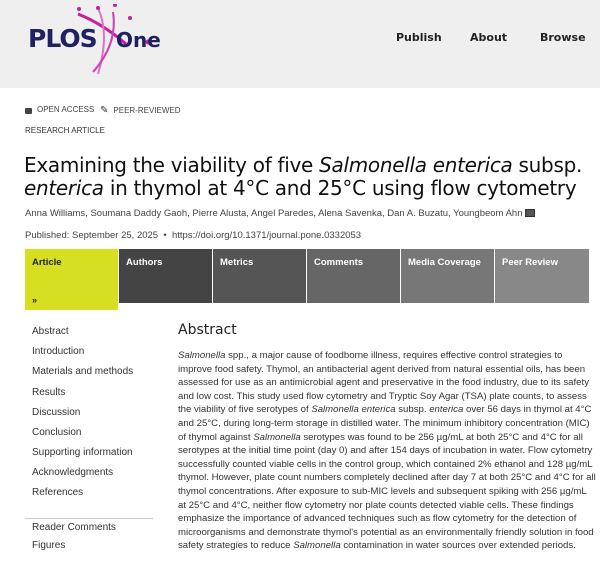 Image resolution: width=600 pixels, height=577 pixels. Describe the element at coordinates (207, 330) in the screenshot. I see `abstract-heading: Abstract` at that location.